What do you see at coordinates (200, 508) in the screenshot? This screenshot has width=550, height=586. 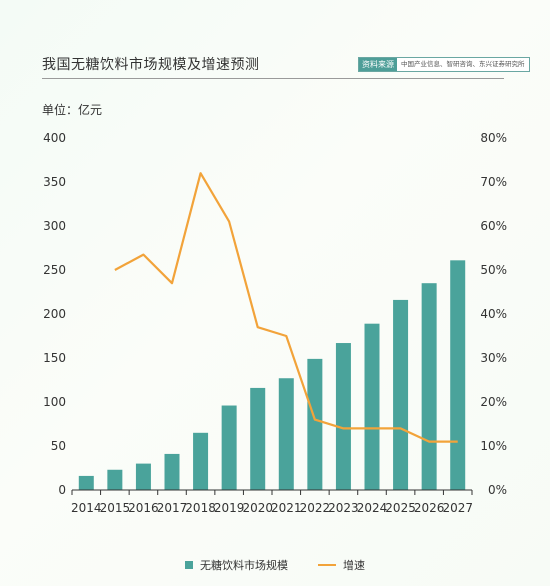 I see `x-tick-label: 2018` at bounding box center [200, 508].